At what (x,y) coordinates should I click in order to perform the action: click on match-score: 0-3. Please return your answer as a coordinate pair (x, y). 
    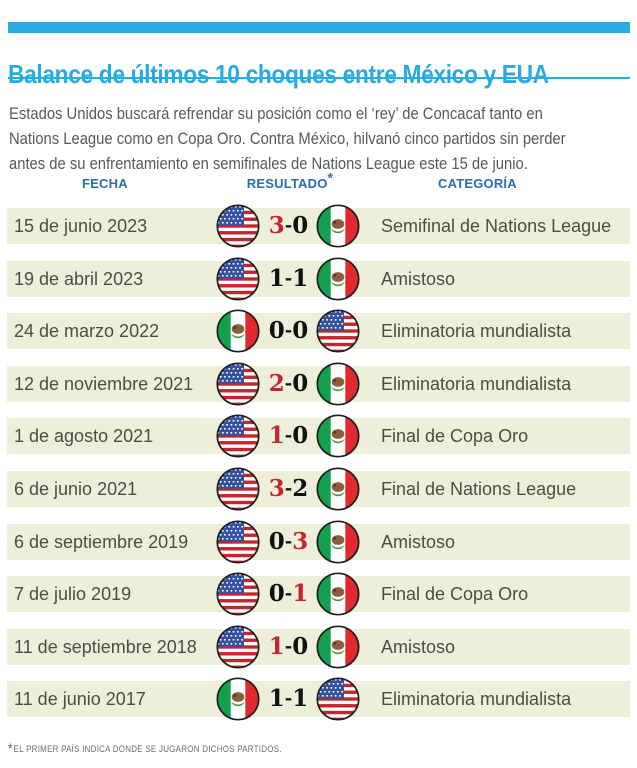
    Looking at the image, I should click on (288, 542).